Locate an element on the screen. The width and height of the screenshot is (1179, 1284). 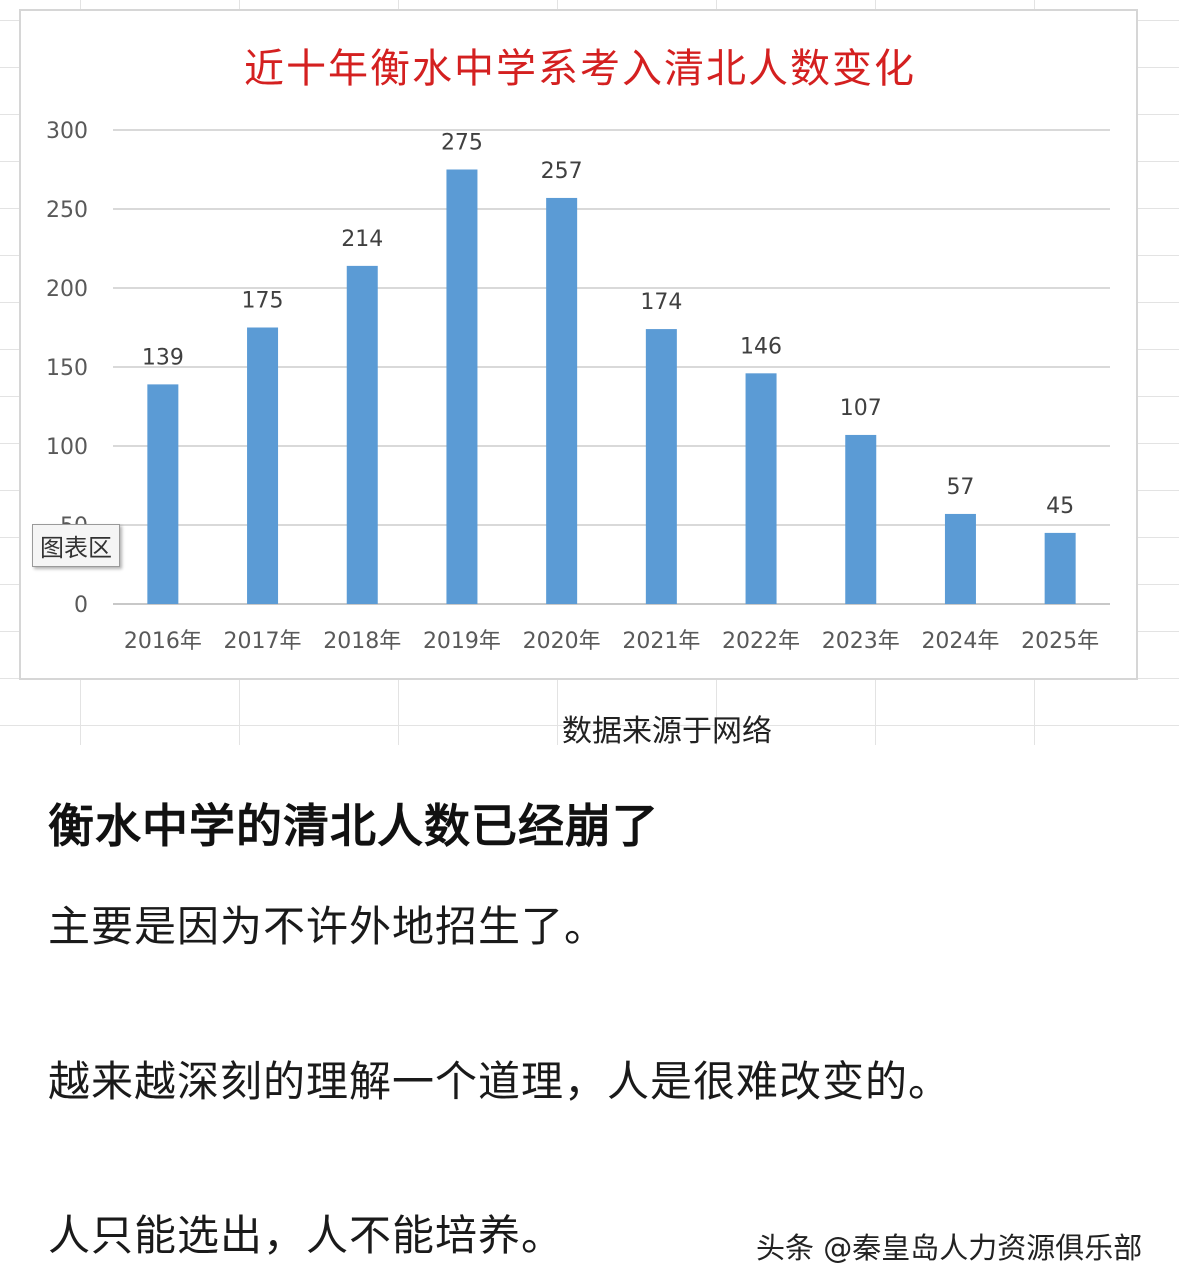
data-label: 214 is located at coordinates (362, 239).